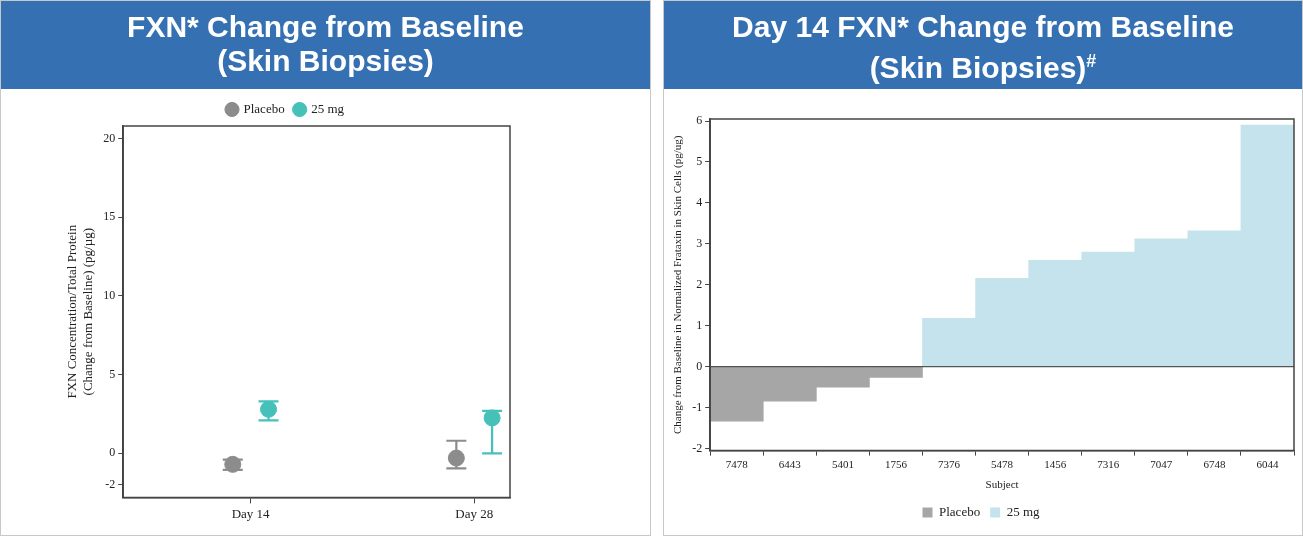 The height and width of the screenshot is (538, 1303). Describe the element at coordinates (1161, 464) in the screenshot. I see `x-tick-label: 7047` at that location.